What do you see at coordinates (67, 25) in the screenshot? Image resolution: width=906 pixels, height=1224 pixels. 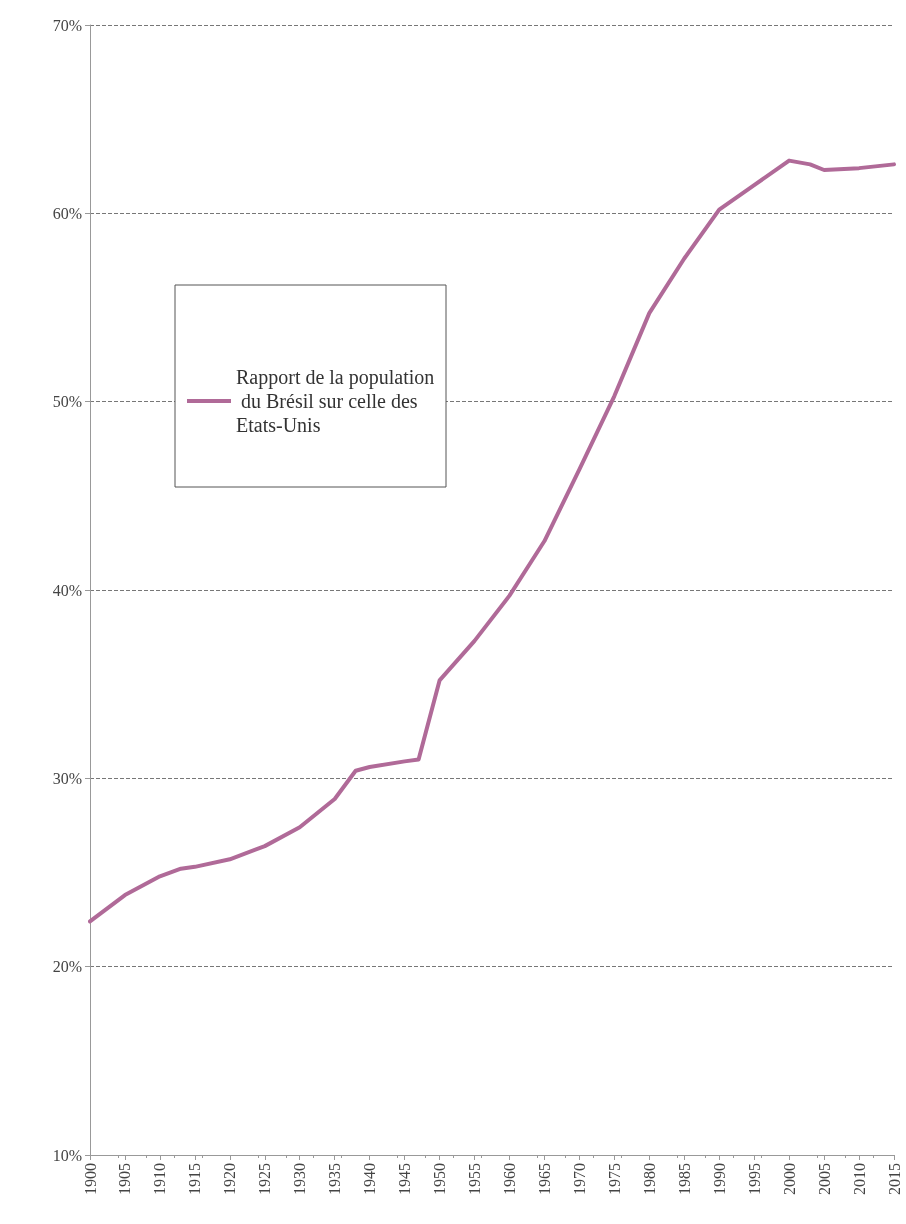 I see `y-tick-label: 70%` at bounding box center [67, 25].